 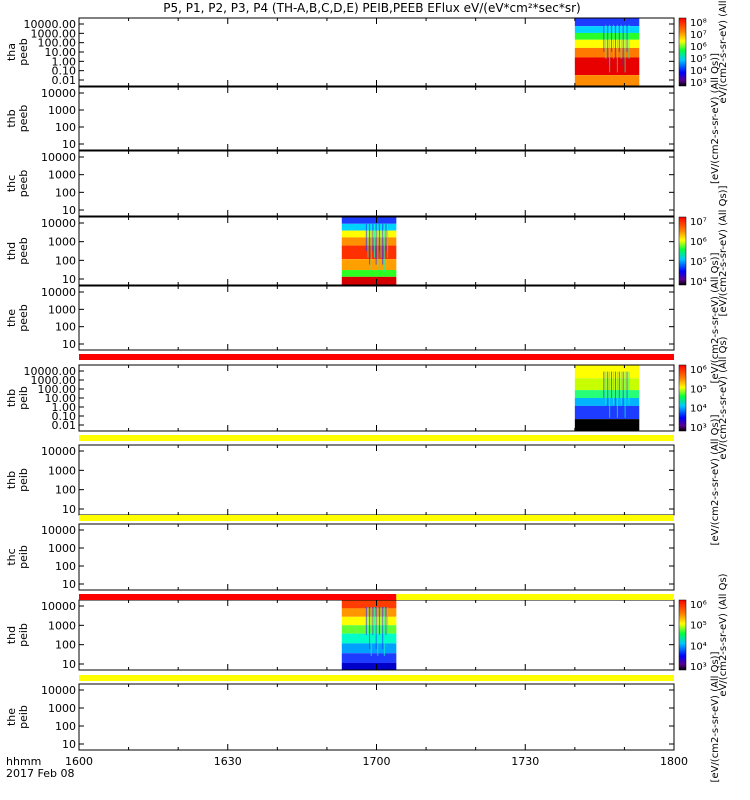 I want to click on y-tick-label: 100.00, so click(x=57, y=43).